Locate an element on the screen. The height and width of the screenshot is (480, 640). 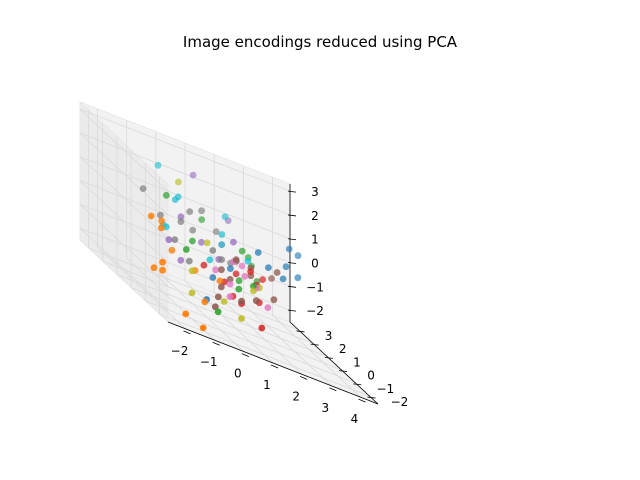
x-axis-line is located at coordinates (273, 363).